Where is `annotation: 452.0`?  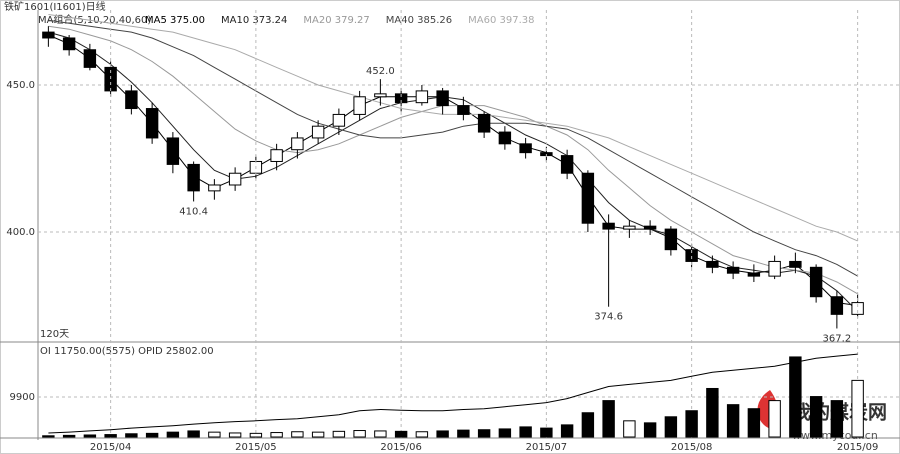
annotation: 452.0 is located at coordinates (380, 71).